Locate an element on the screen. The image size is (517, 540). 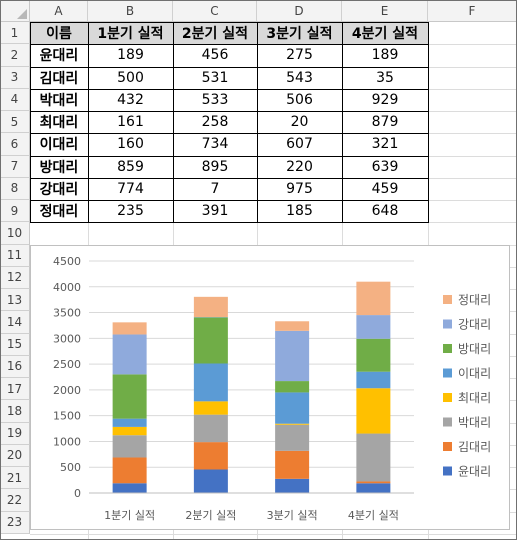
value-cell: 879 is located at coordinates (385, 122).